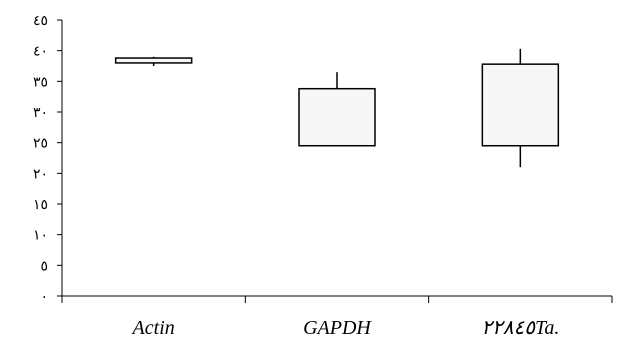  I want to click on y-tick-label: ٢٠, so click(40, 174).